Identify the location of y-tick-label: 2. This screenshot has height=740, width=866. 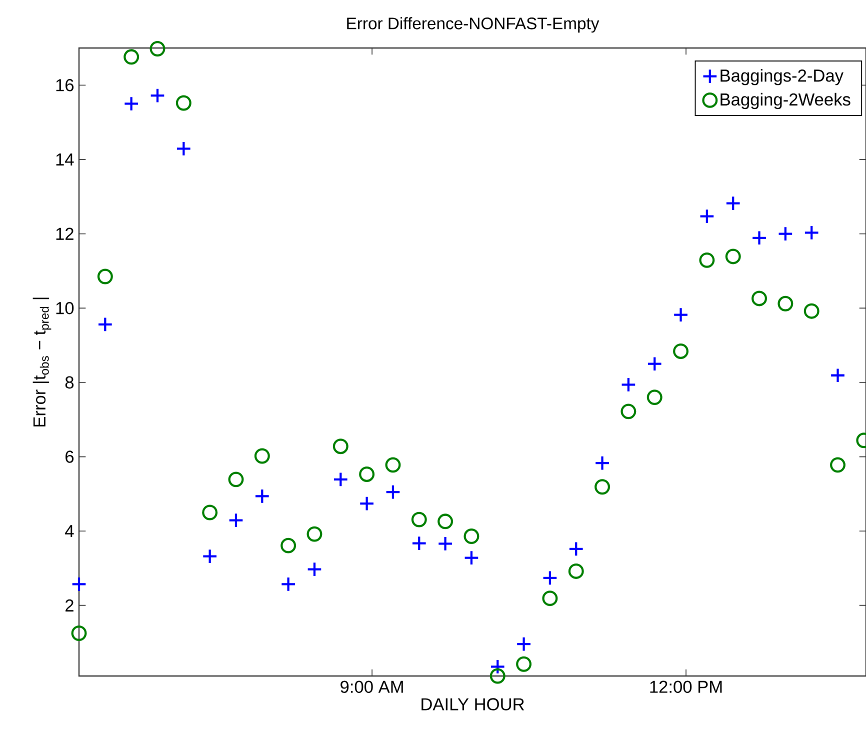
(70, 605).